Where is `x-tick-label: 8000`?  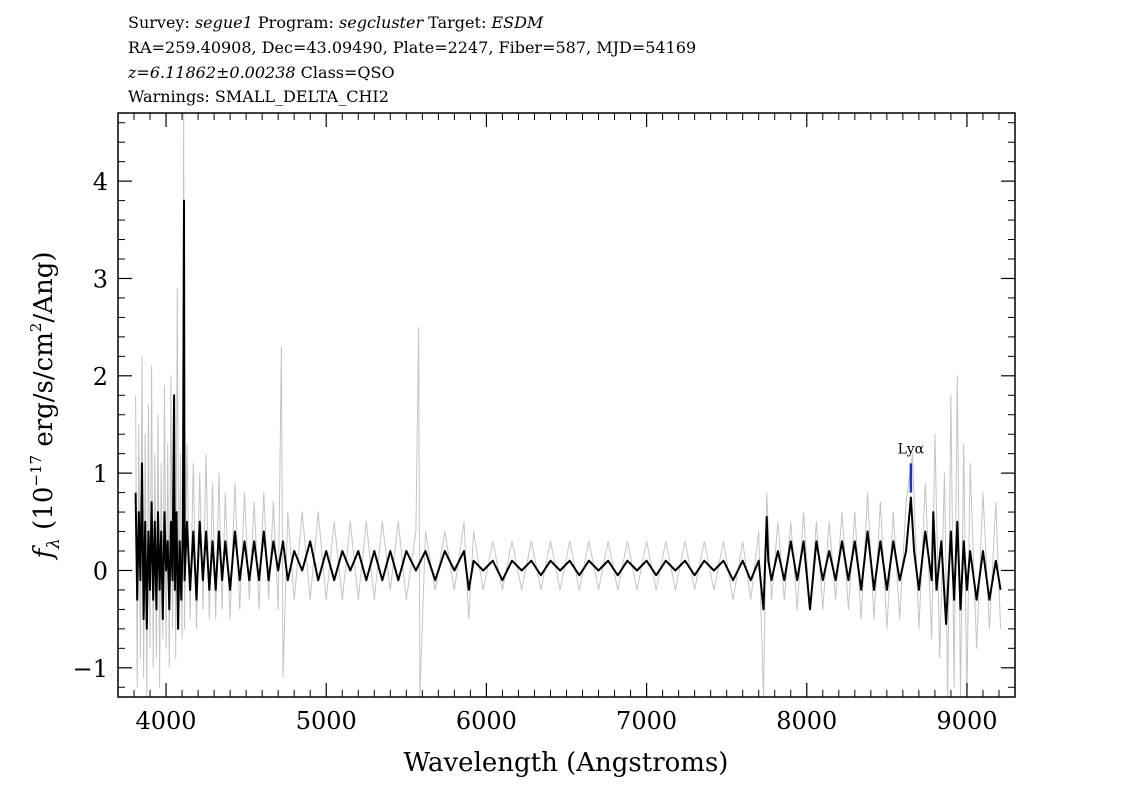 x-tick-label: 8000 is located at coordinates (806, 721).